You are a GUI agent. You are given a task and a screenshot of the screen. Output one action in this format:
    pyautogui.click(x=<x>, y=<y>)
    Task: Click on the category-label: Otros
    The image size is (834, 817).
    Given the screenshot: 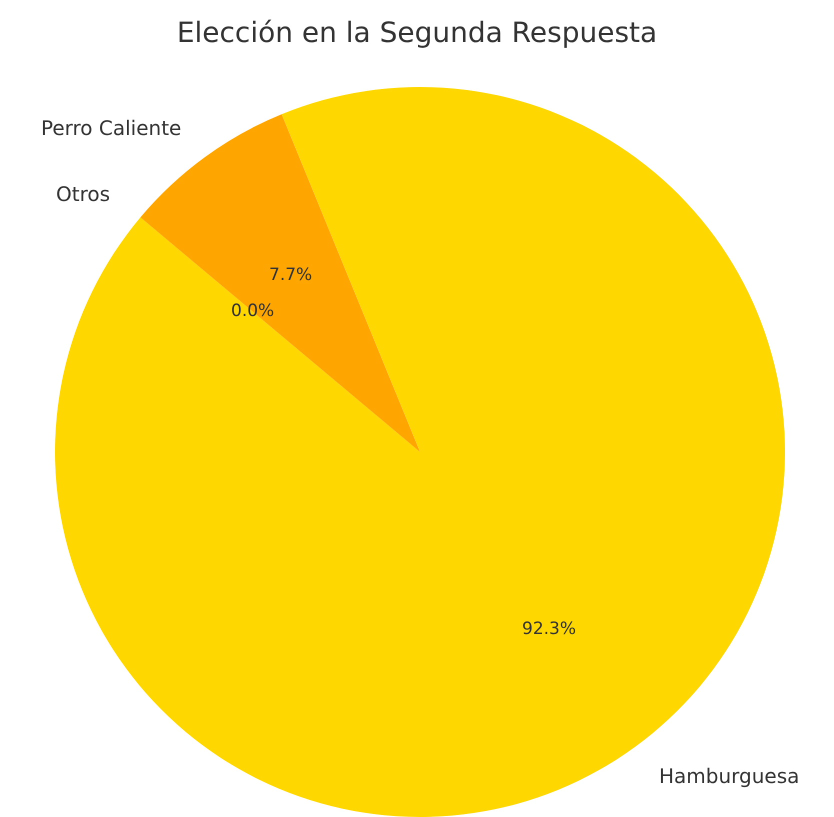 What is the action you would take?
    pyautogui.click(x=83, y=194)
    